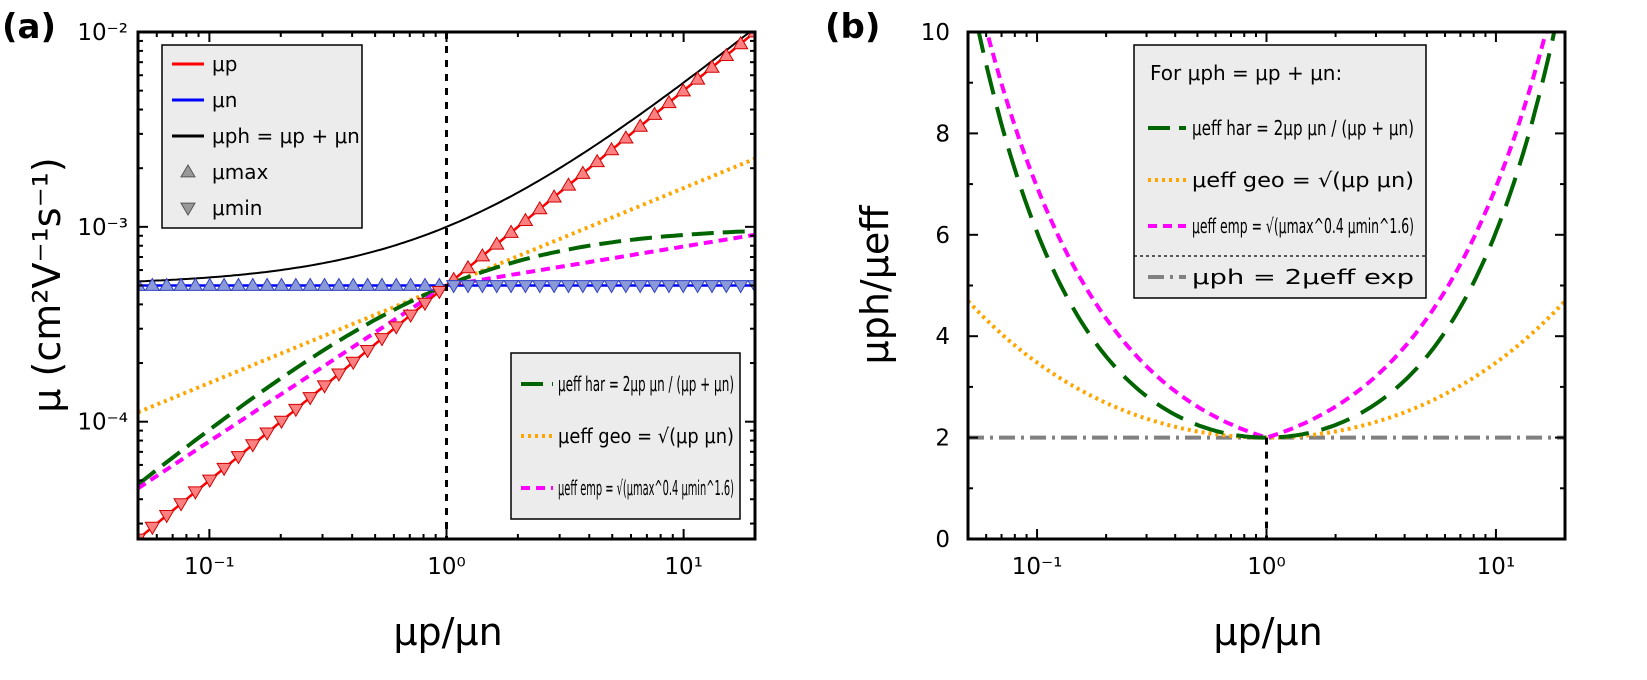 The image size is (1647, 680). What do you see at coordinates (447, 632) in the screenshot?
I see `panel-a-xlabel: μp/μn` at bounding box center [447, 632].